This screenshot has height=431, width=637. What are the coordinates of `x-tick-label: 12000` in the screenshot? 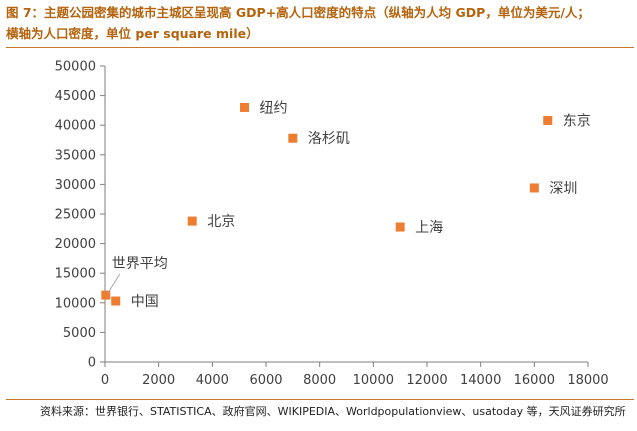 It's located at (426, 380).